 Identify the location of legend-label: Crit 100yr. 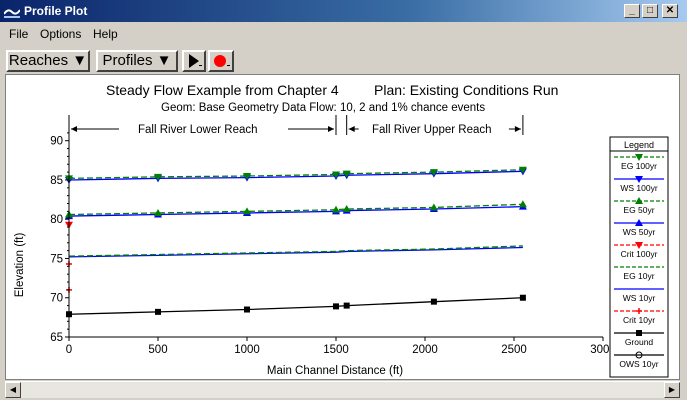
(639, 254).